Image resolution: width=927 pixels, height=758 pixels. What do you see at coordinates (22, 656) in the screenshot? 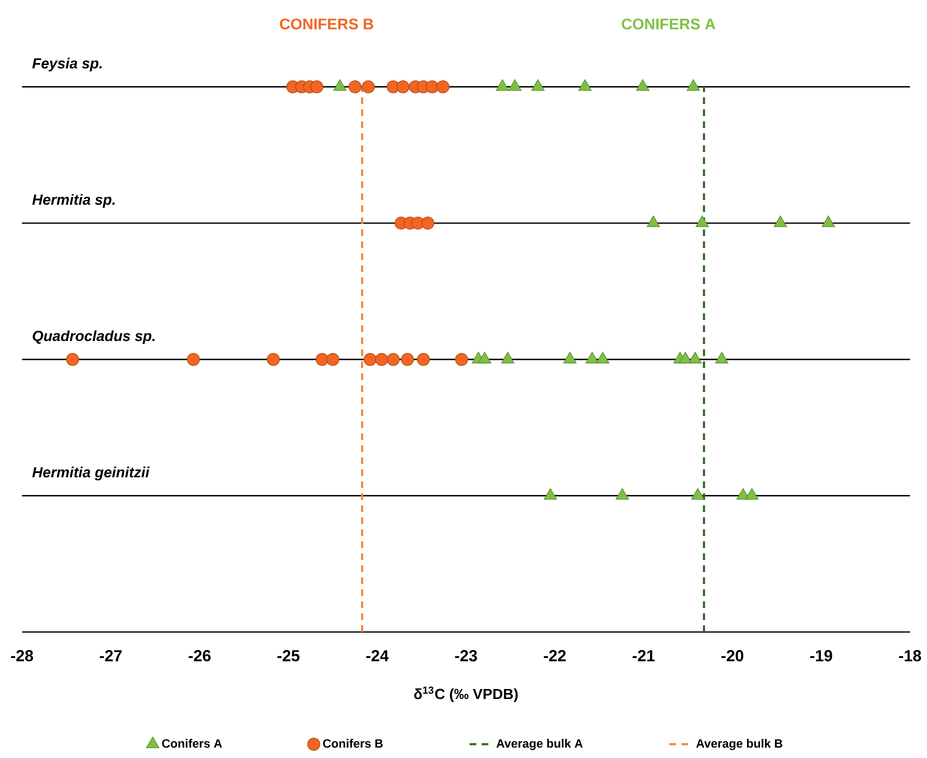
I see `x-tick-label: -28` at bounding box center [22, 656].